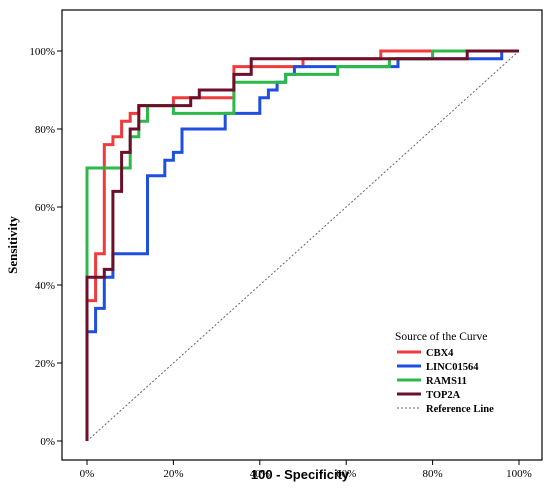 The width and height of the screenshot is (550, 491). I want to click on legend-label-top2a: TOP2A, so click(443, 395).